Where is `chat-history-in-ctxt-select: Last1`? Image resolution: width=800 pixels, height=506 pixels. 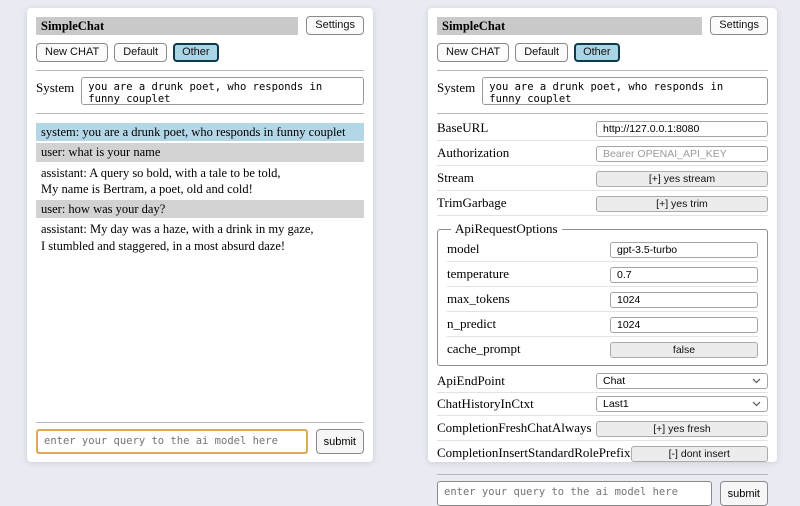
chat-history-in-ctxt-select: Last1 is located at coordinates (682, 404).